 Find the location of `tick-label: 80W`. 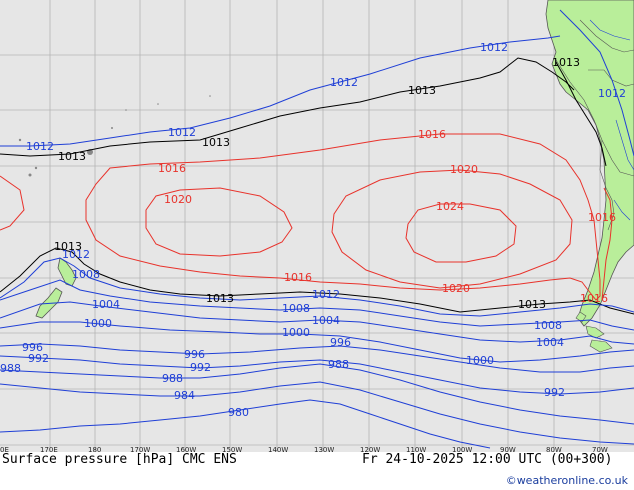

tick-label: 80W is located at coordinates (554, 450).